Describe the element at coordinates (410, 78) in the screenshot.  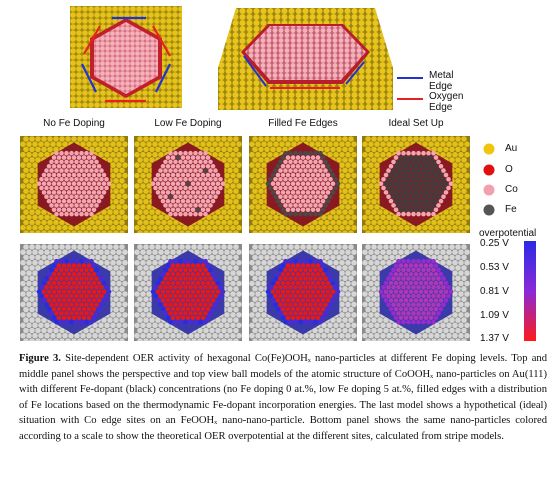
I see `metal-edge-legend-line` at that location.